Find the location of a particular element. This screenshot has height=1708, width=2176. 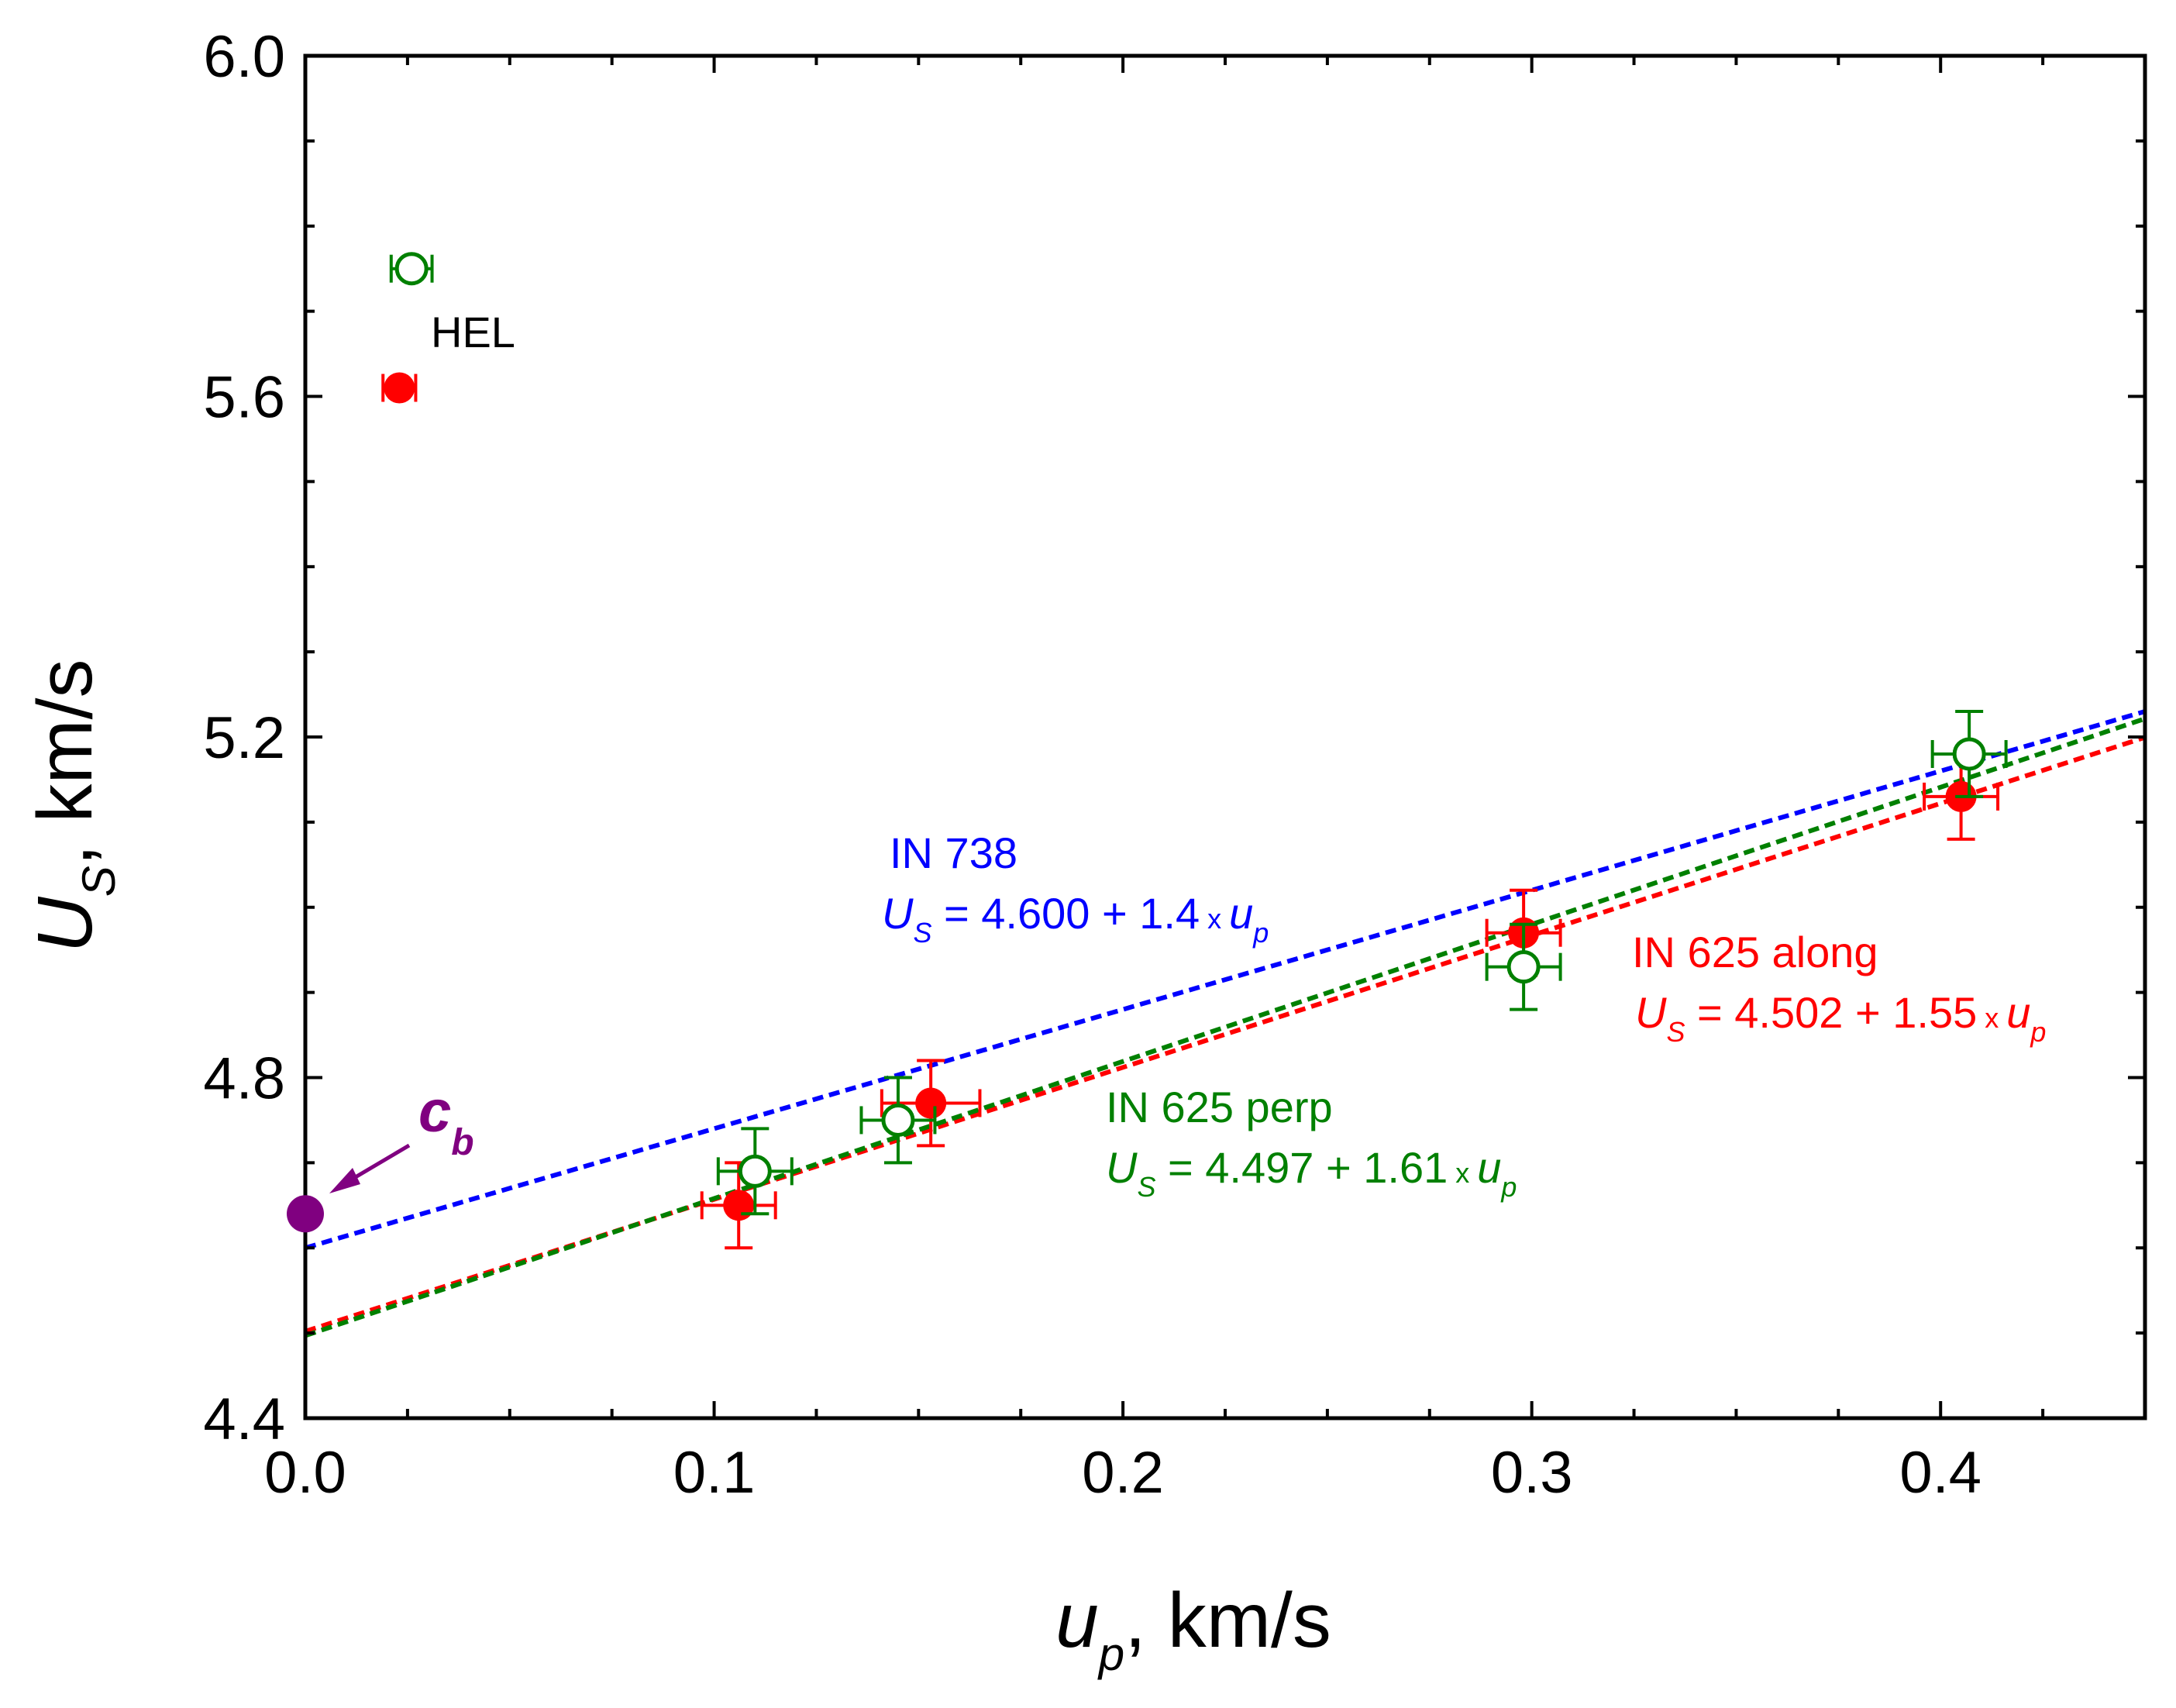

x-axis-title: up, km/s is located at coordinates (1193, 1629).